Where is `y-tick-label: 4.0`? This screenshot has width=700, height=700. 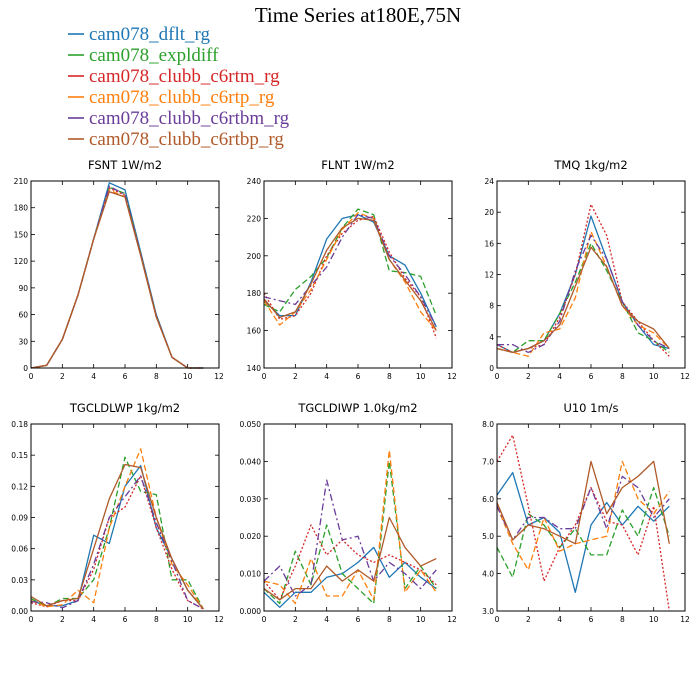
y-tick-label: 4.0 is located at coordinates (488, 574).